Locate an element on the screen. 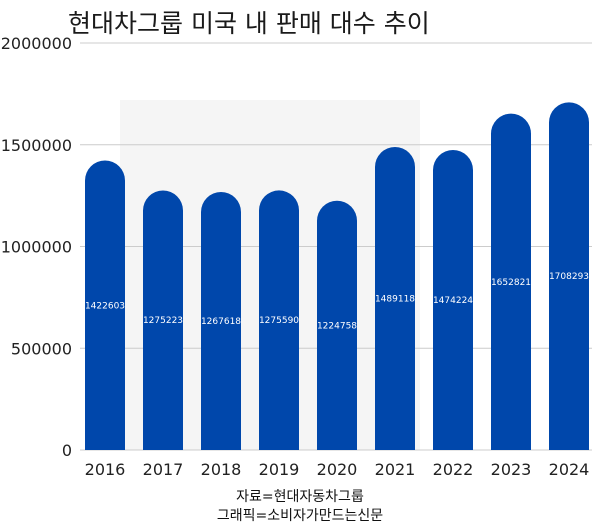 Image resolution: width=600 pixels, height=526 pixels. bar-value-label: 1224758 is located at coordinates (337, 326).